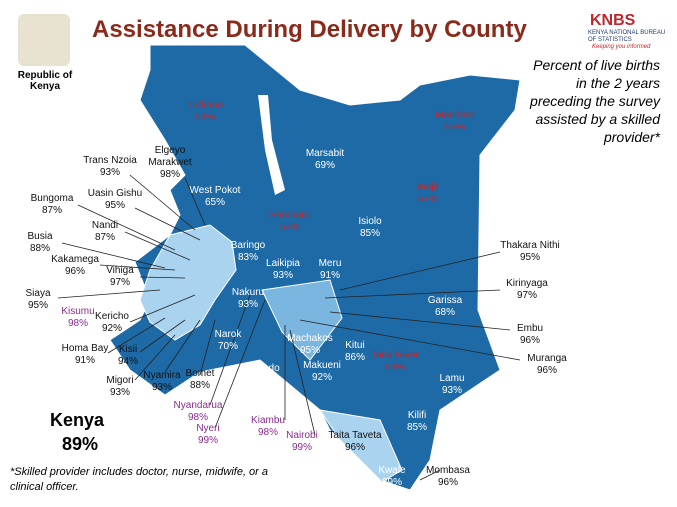  I want to click on county-value: 68%, so click(444, 312).